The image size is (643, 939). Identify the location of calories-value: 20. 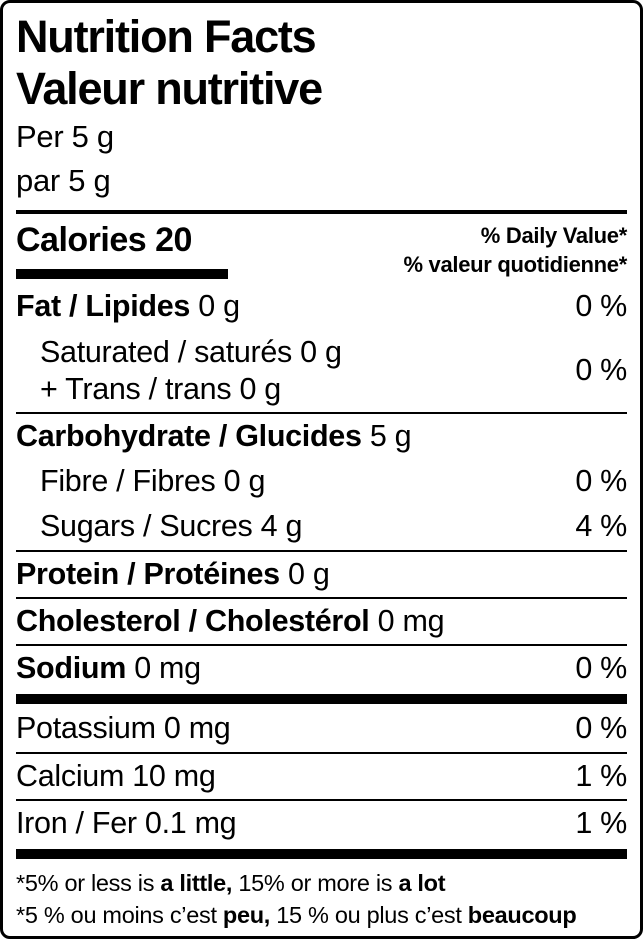
(173, 240).